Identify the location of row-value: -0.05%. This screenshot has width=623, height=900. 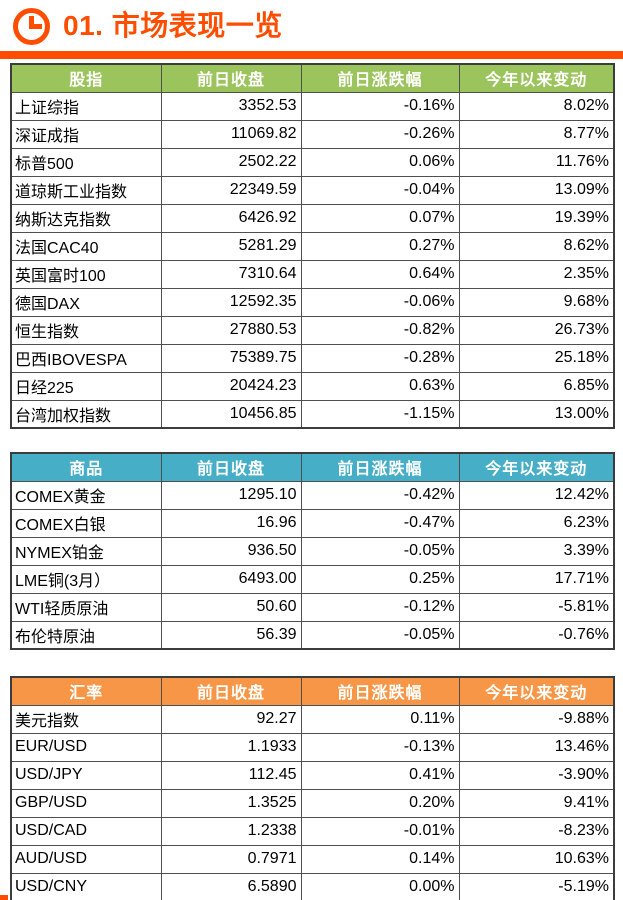
(380, 551).